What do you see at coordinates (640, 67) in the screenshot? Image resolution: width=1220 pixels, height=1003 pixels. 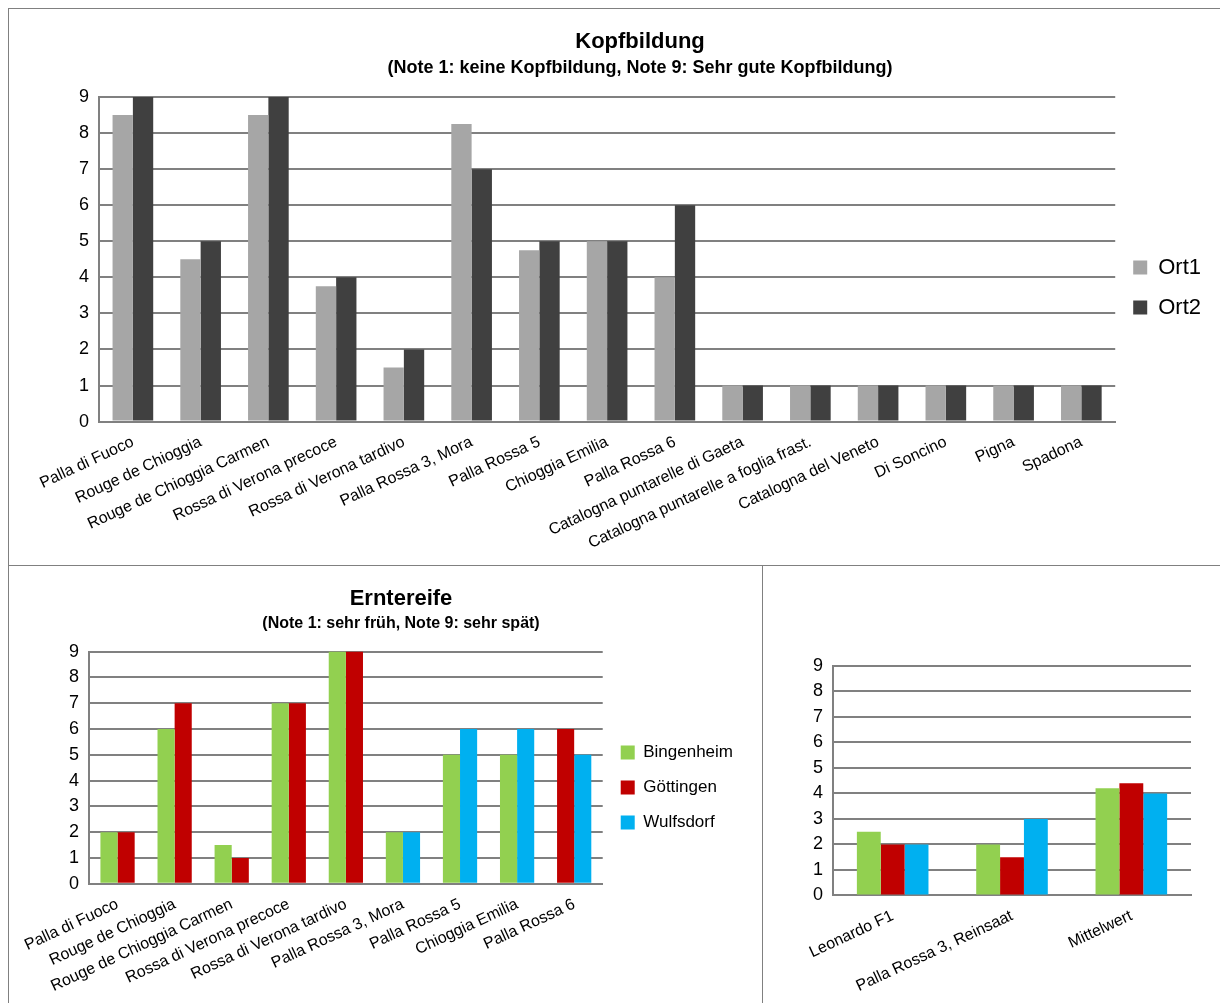 I see `chart-subtitle: (Note 1: keine Kopfbildung, Note 9: Sehr gute Kopfbildung)` at bounding box center [640, 67].